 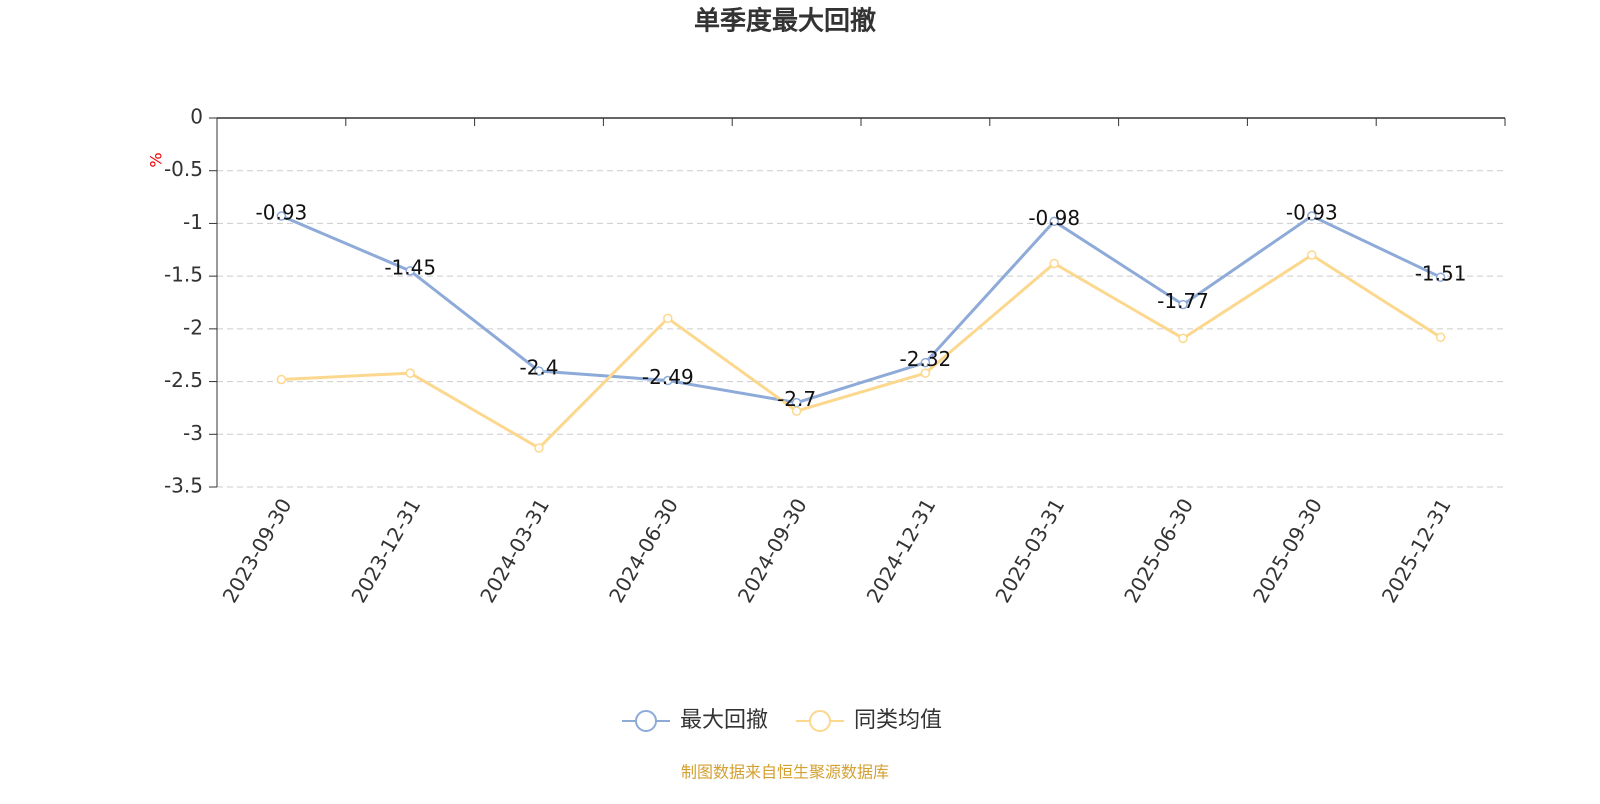 What do you see at coordinates (193, 327) in the screenshot?
I see `y-tick-label: -2` at bounding box center [193, 327].